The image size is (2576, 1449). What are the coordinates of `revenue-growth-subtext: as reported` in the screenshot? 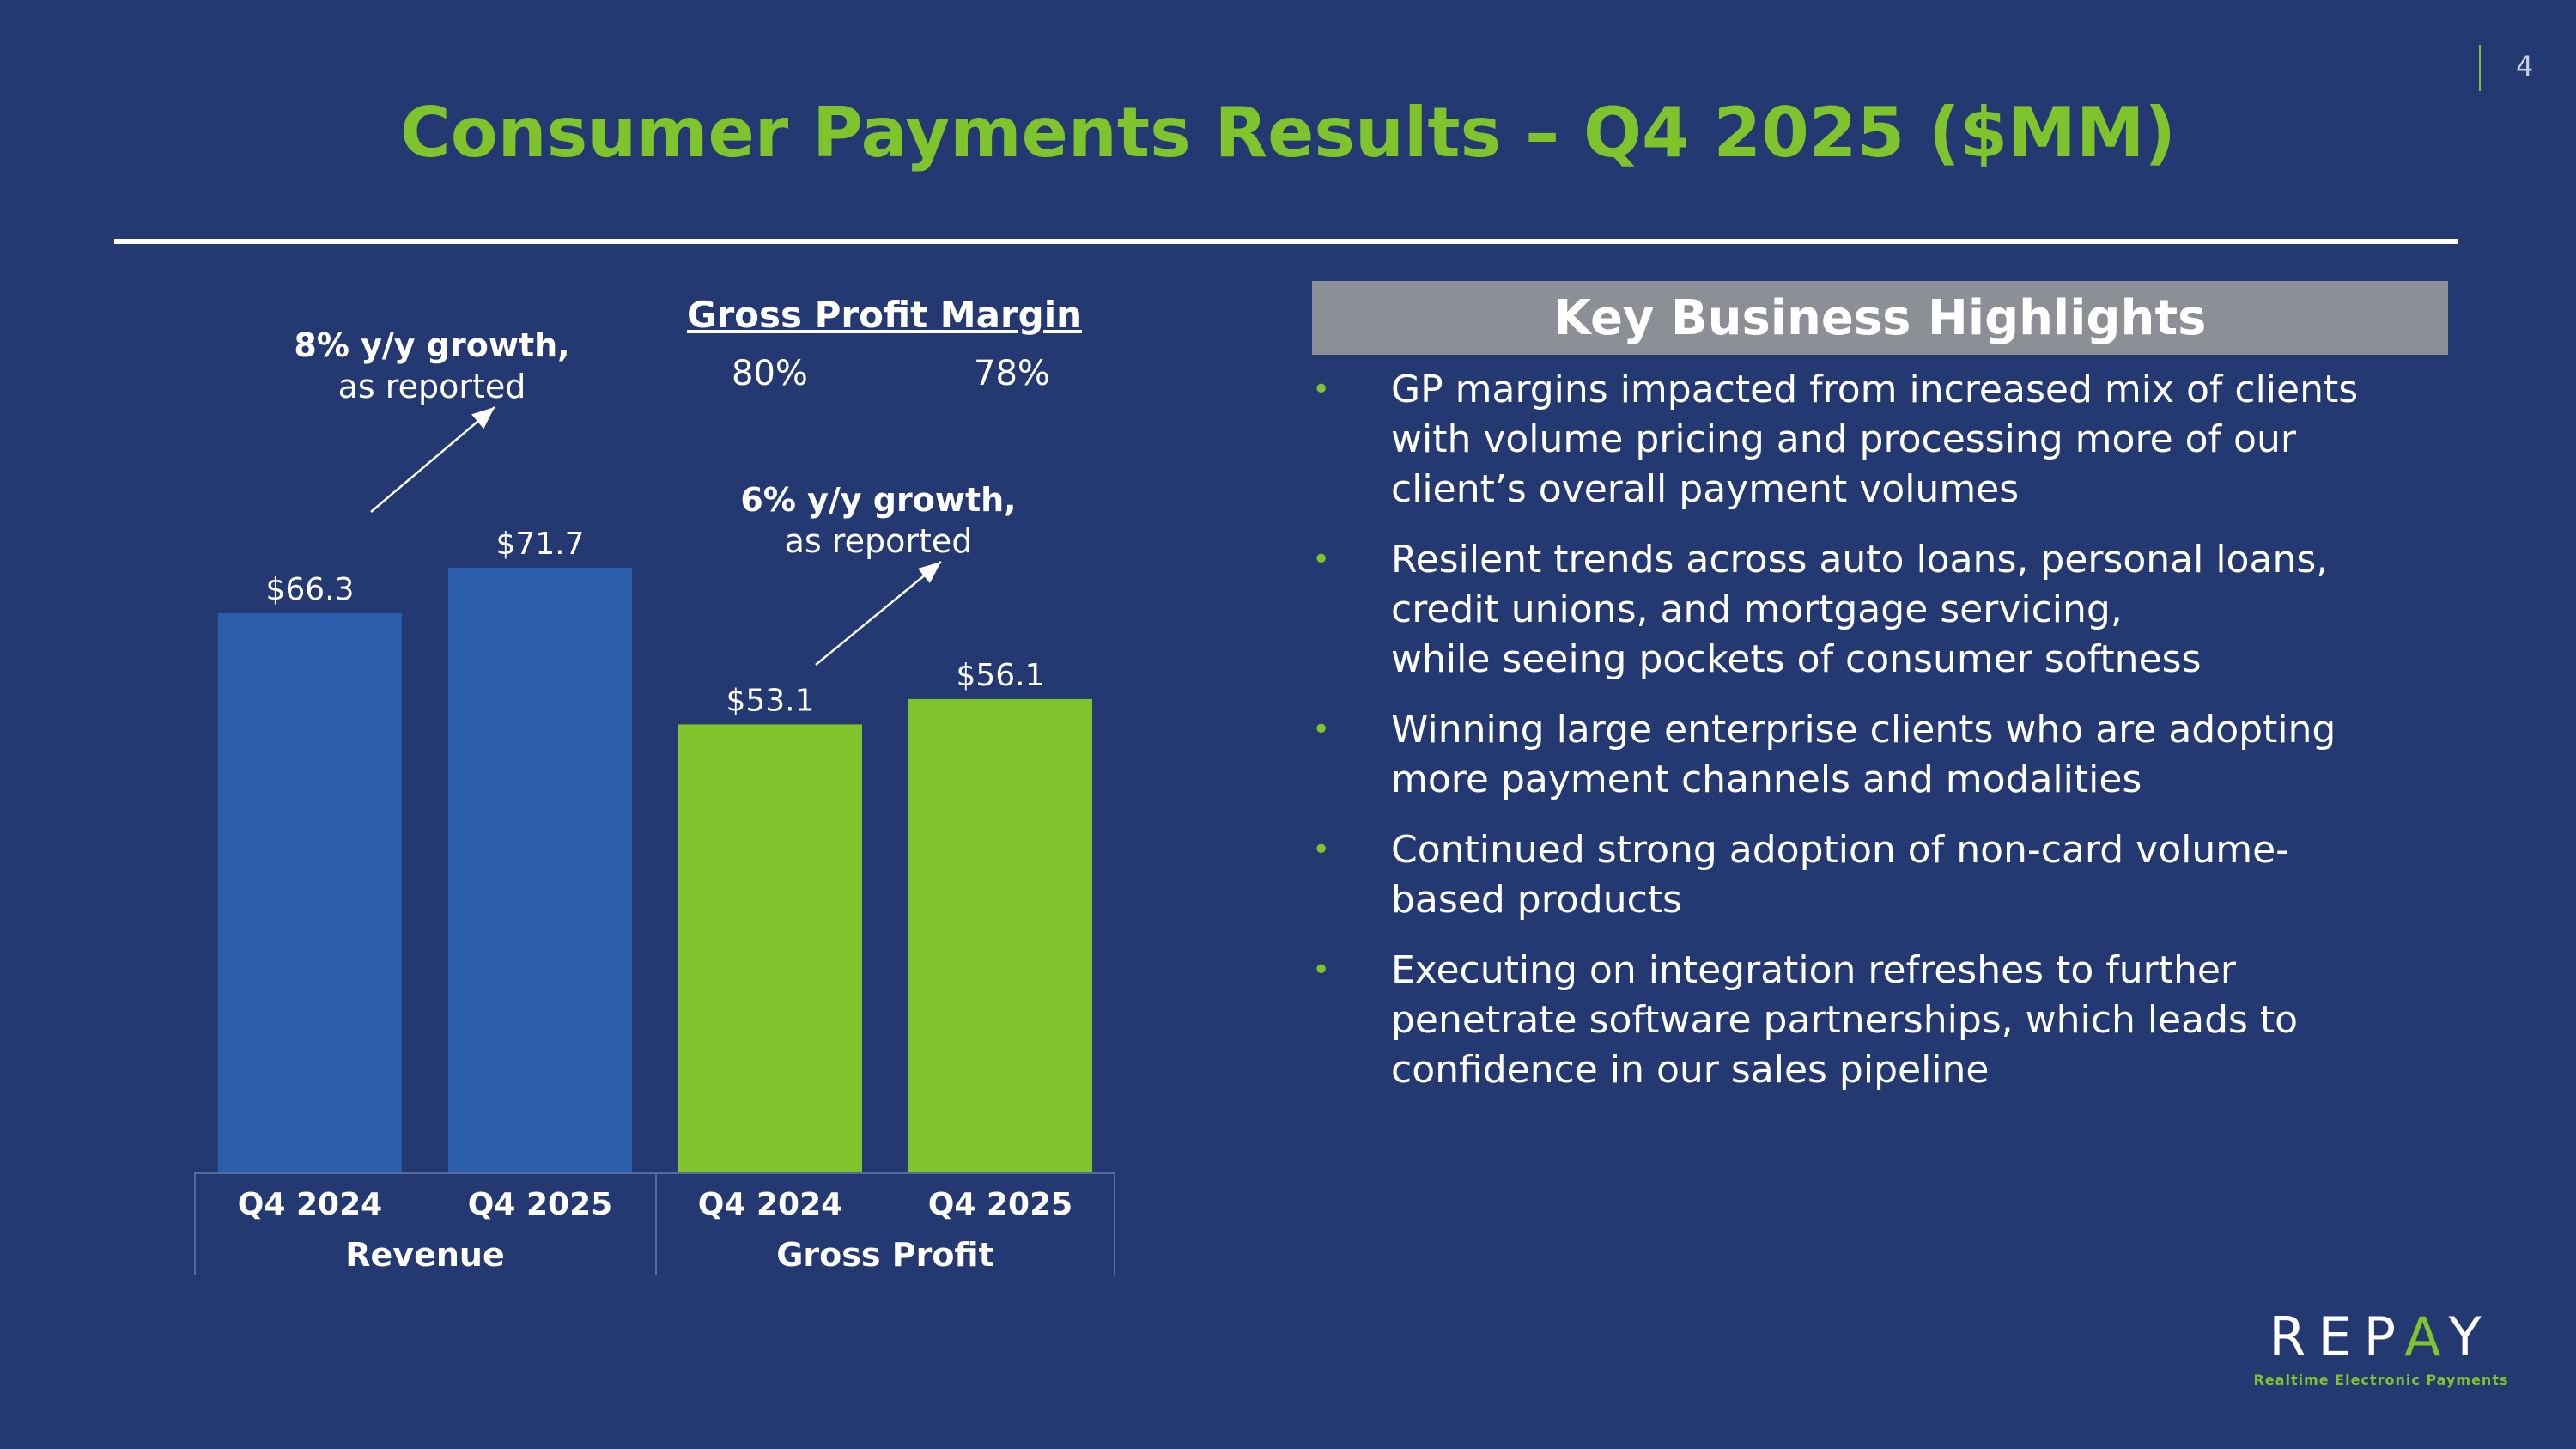 It's located at (431, 386).